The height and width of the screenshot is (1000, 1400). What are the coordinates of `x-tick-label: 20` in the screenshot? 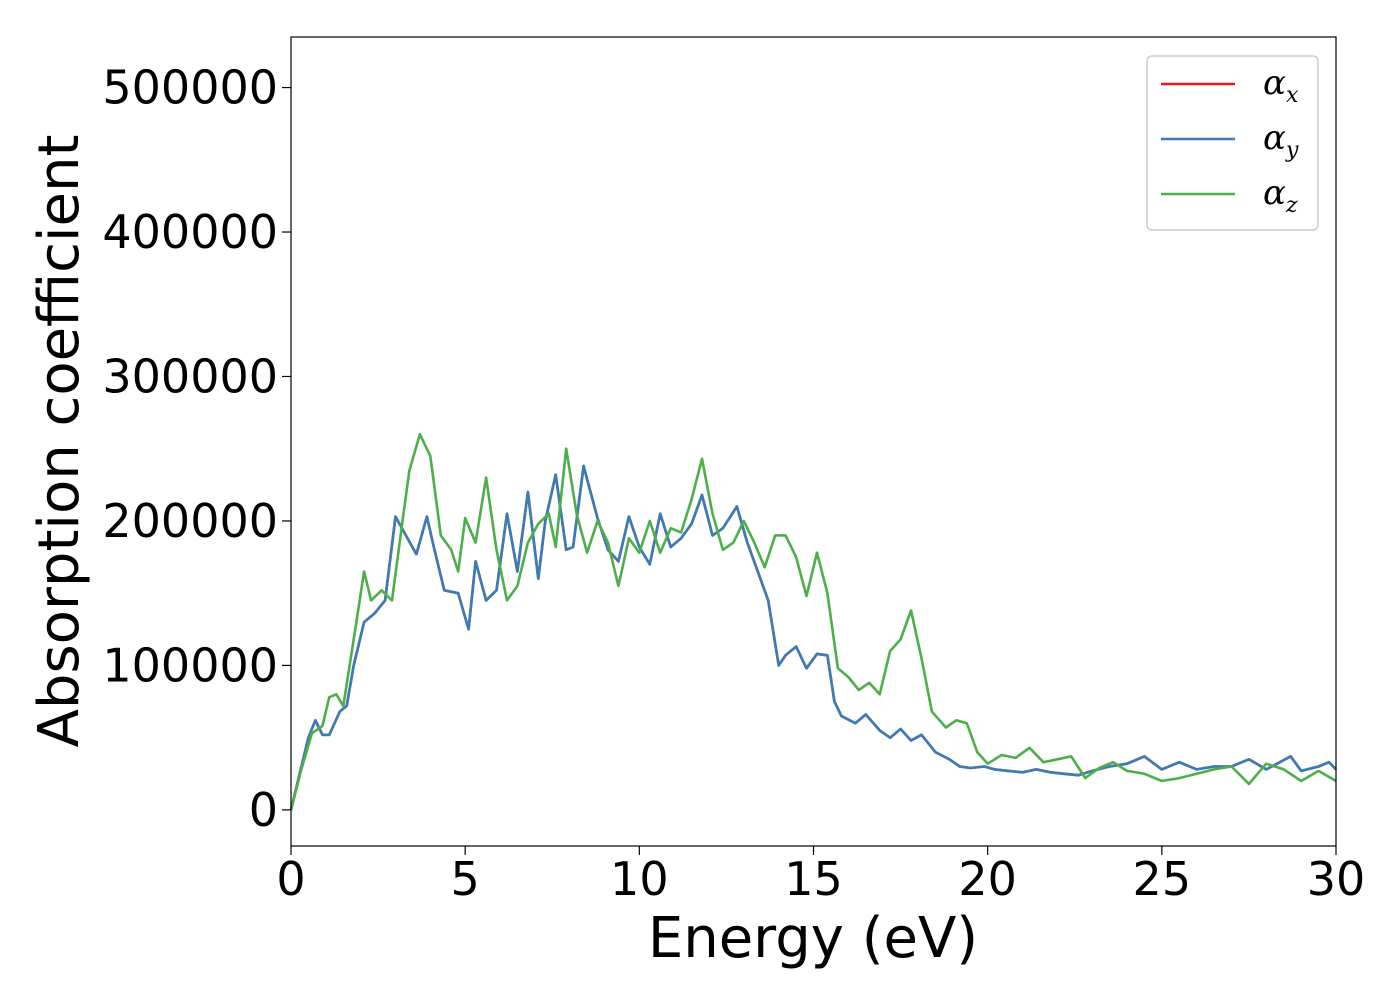 It's located at (987, 879).